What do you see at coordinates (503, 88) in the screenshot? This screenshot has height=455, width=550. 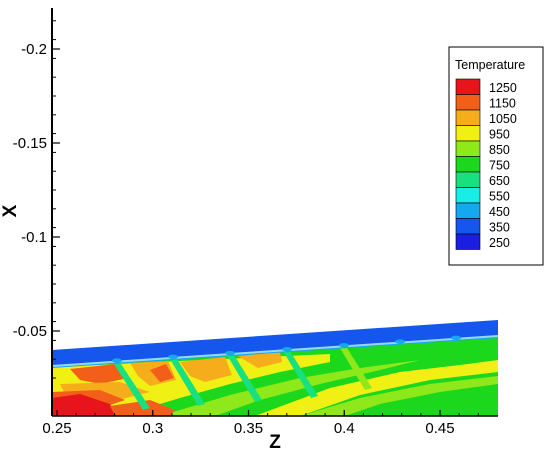 I see `legend-label: 1250` at bounding box center [503, 88].